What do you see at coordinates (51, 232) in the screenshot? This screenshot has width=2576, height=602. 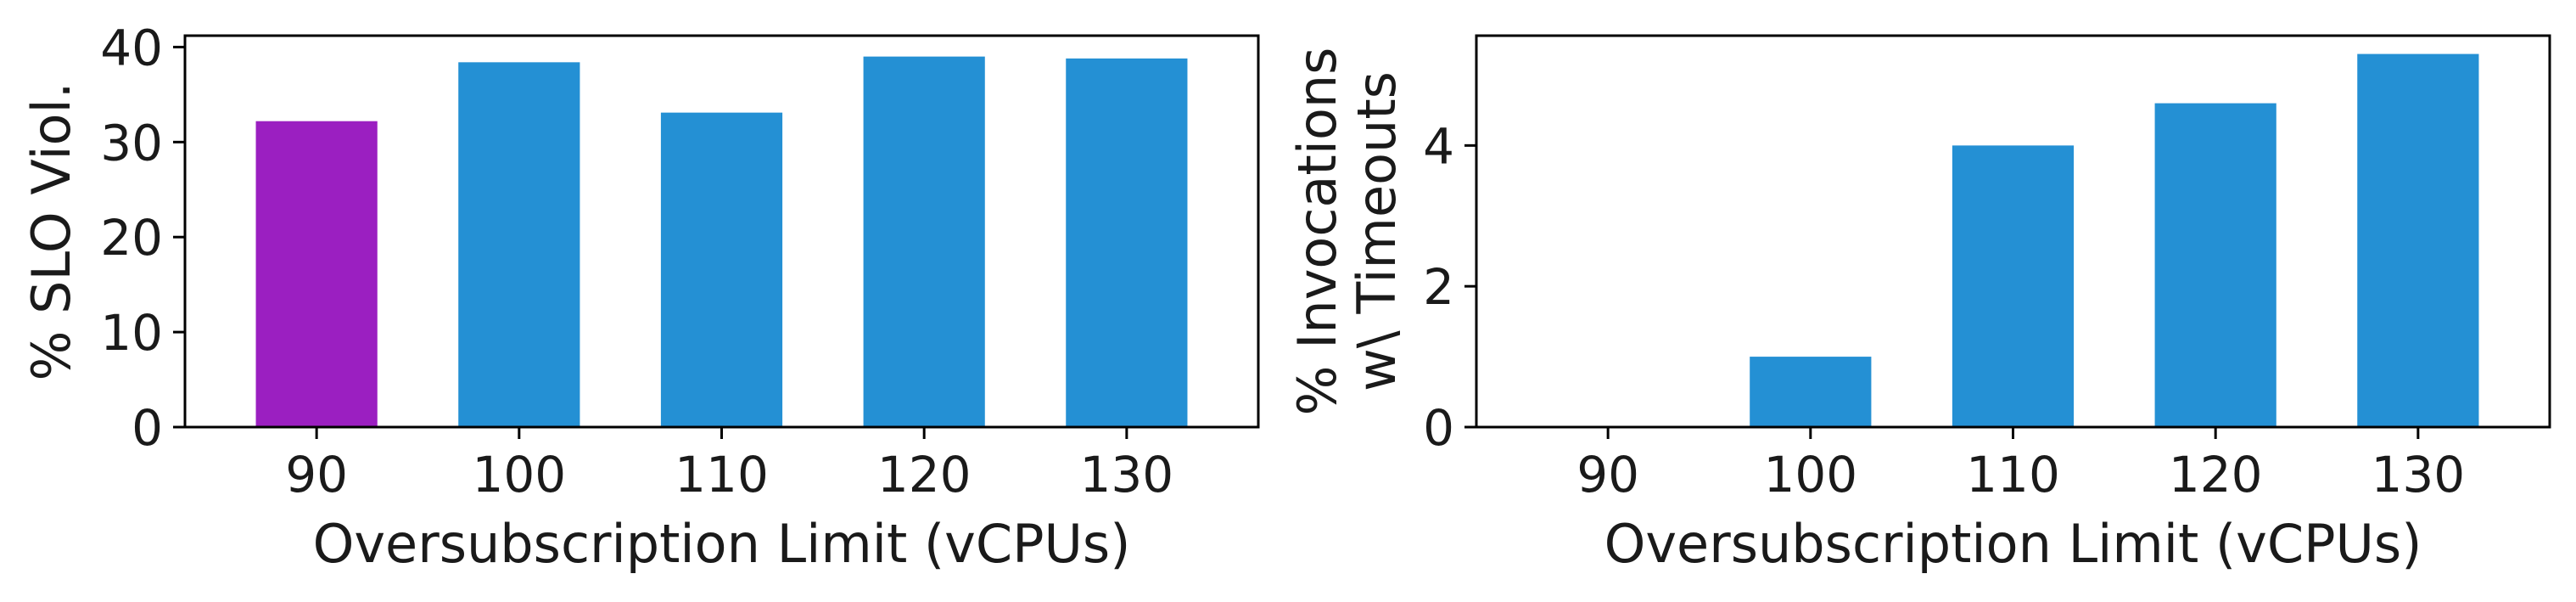 I see `y-axis-label: % SLO Viol.` at bounding box center [51, 232].